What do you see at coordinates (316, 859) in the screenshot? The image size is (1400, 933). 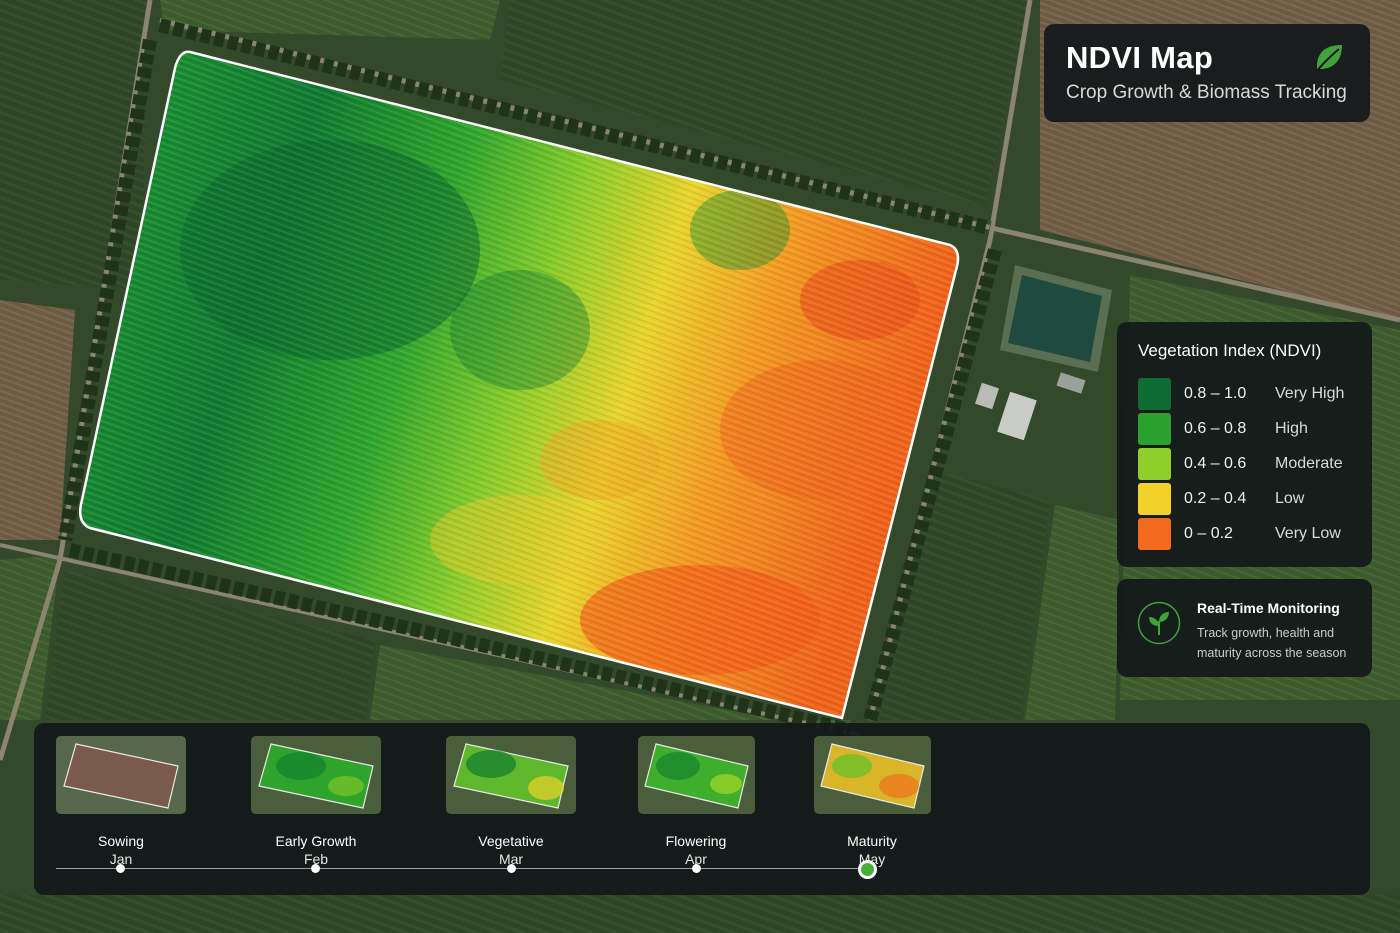 I see `stage-month: Feb` at bounding box center [316, 859].